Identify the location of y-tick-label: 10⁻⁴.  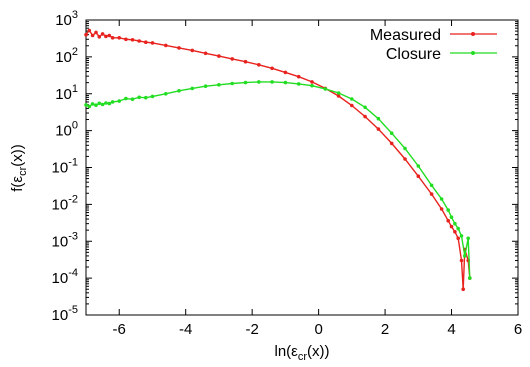
(65, 277).